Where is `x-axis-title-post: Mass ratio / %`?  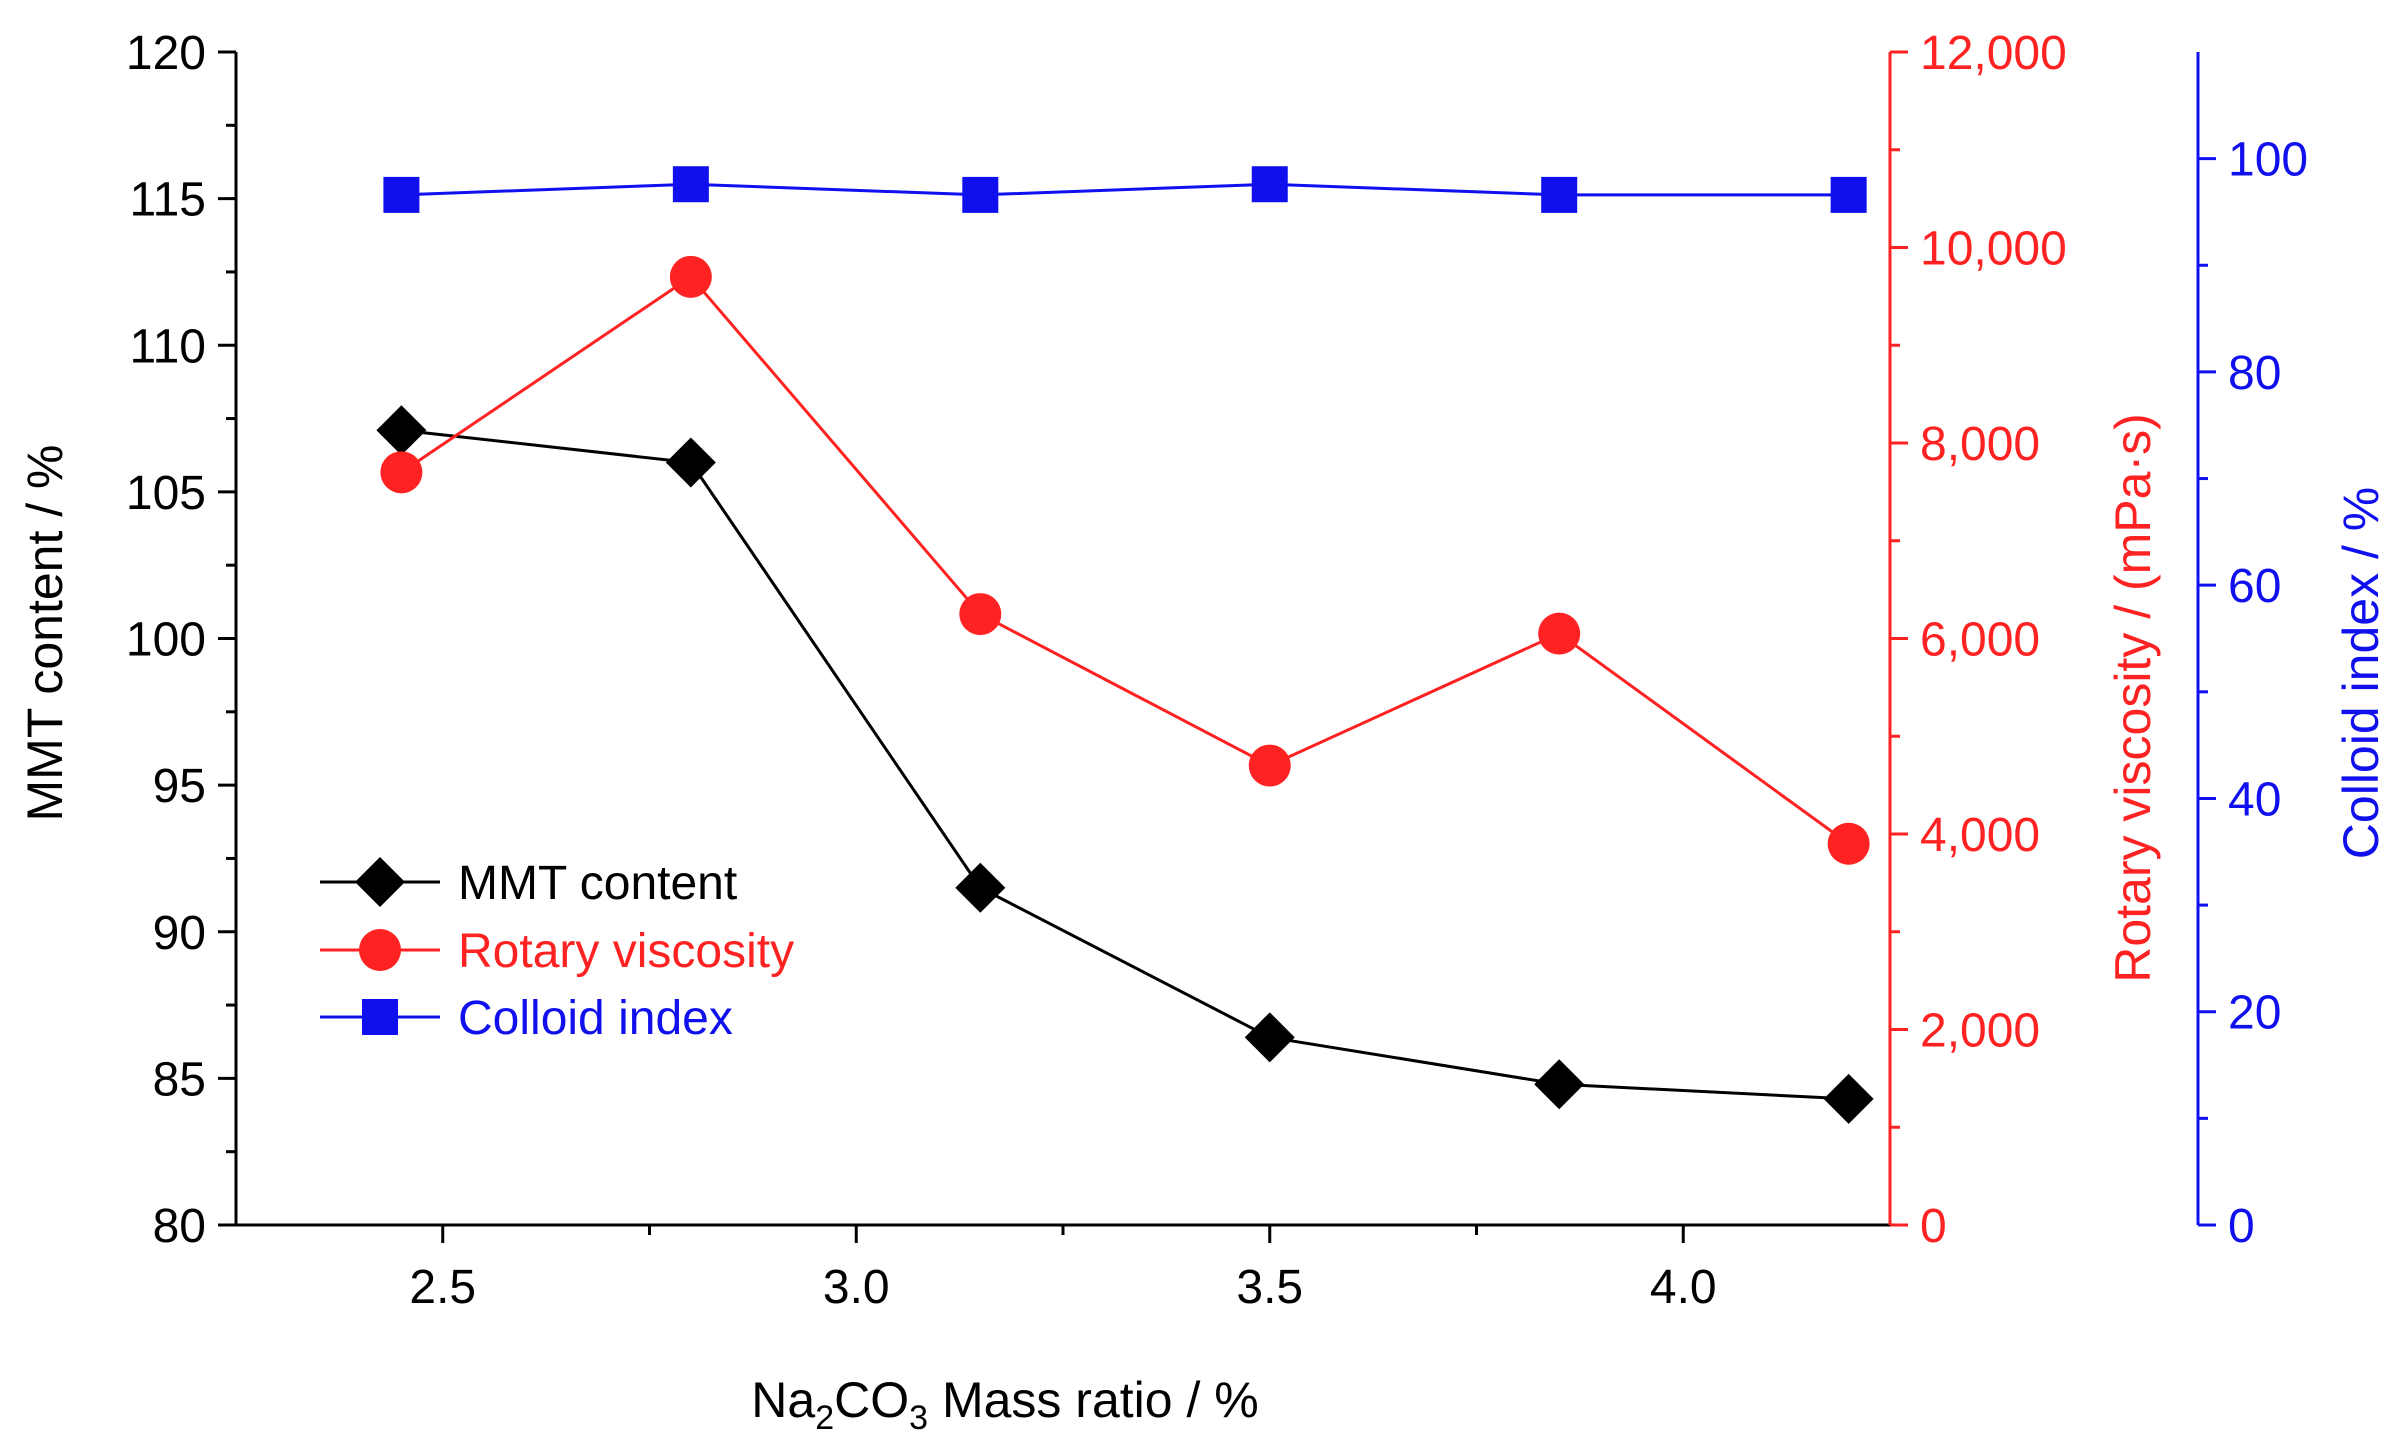
x-axis-title-post: Mass ratio / % is located at coordinates (1093, 1400).